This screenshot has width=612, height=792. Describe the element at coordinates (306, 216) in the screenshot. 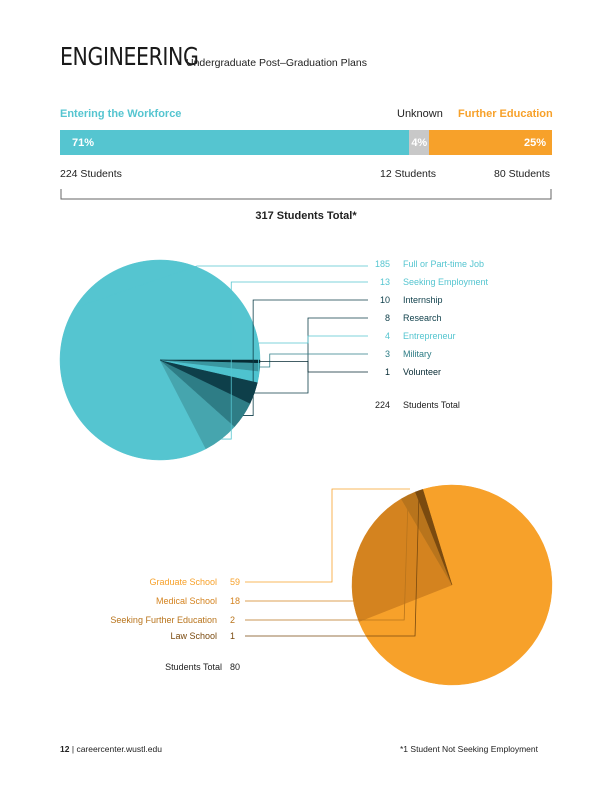

I see `students-total: 317 Students Total*` at that location.